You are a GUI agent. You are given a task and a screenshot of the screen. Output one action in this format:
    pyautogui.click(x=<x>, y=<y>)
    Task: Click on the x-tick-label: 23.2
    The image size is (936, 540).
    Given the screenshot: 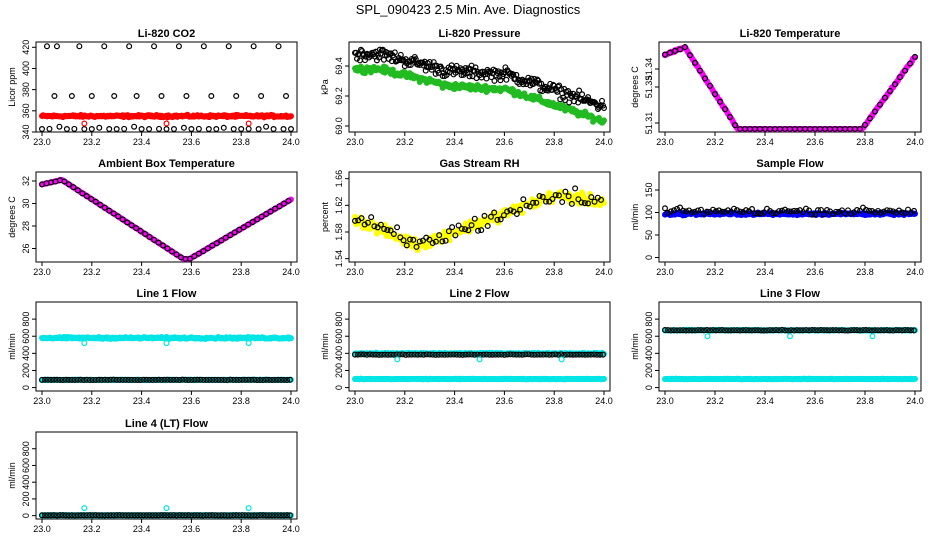 What is the action you would take?
    pyautogui.click(x=92, y=272)
    